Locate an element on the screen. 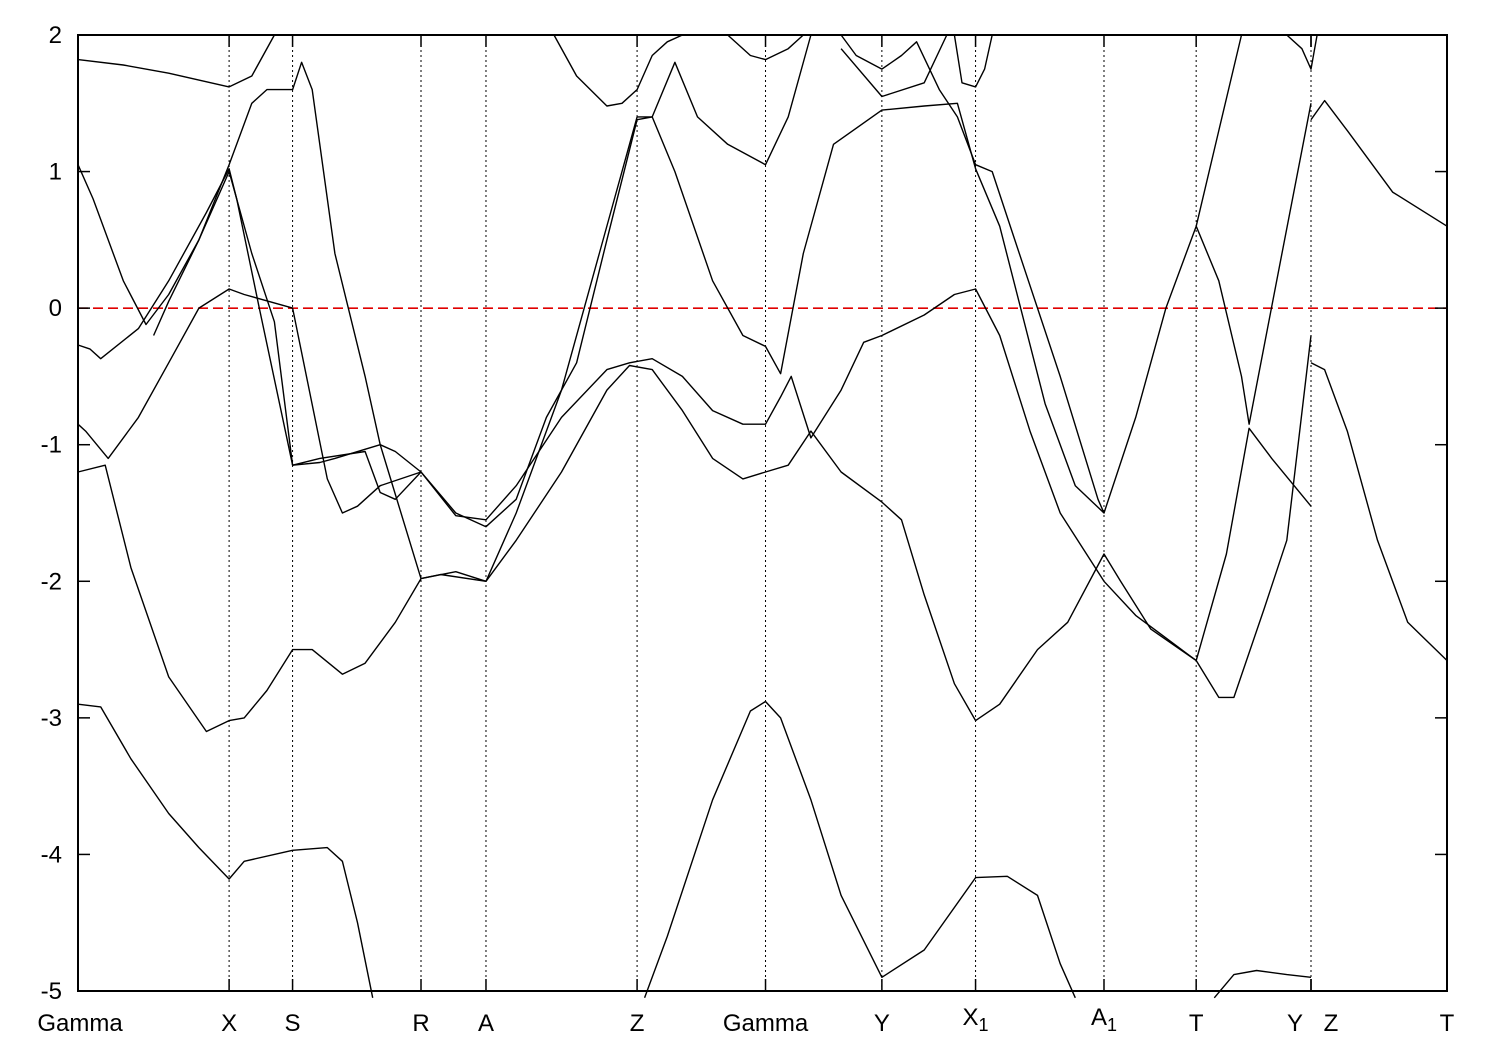  y-tick-label: -4 is located at coordinates (51, 854).